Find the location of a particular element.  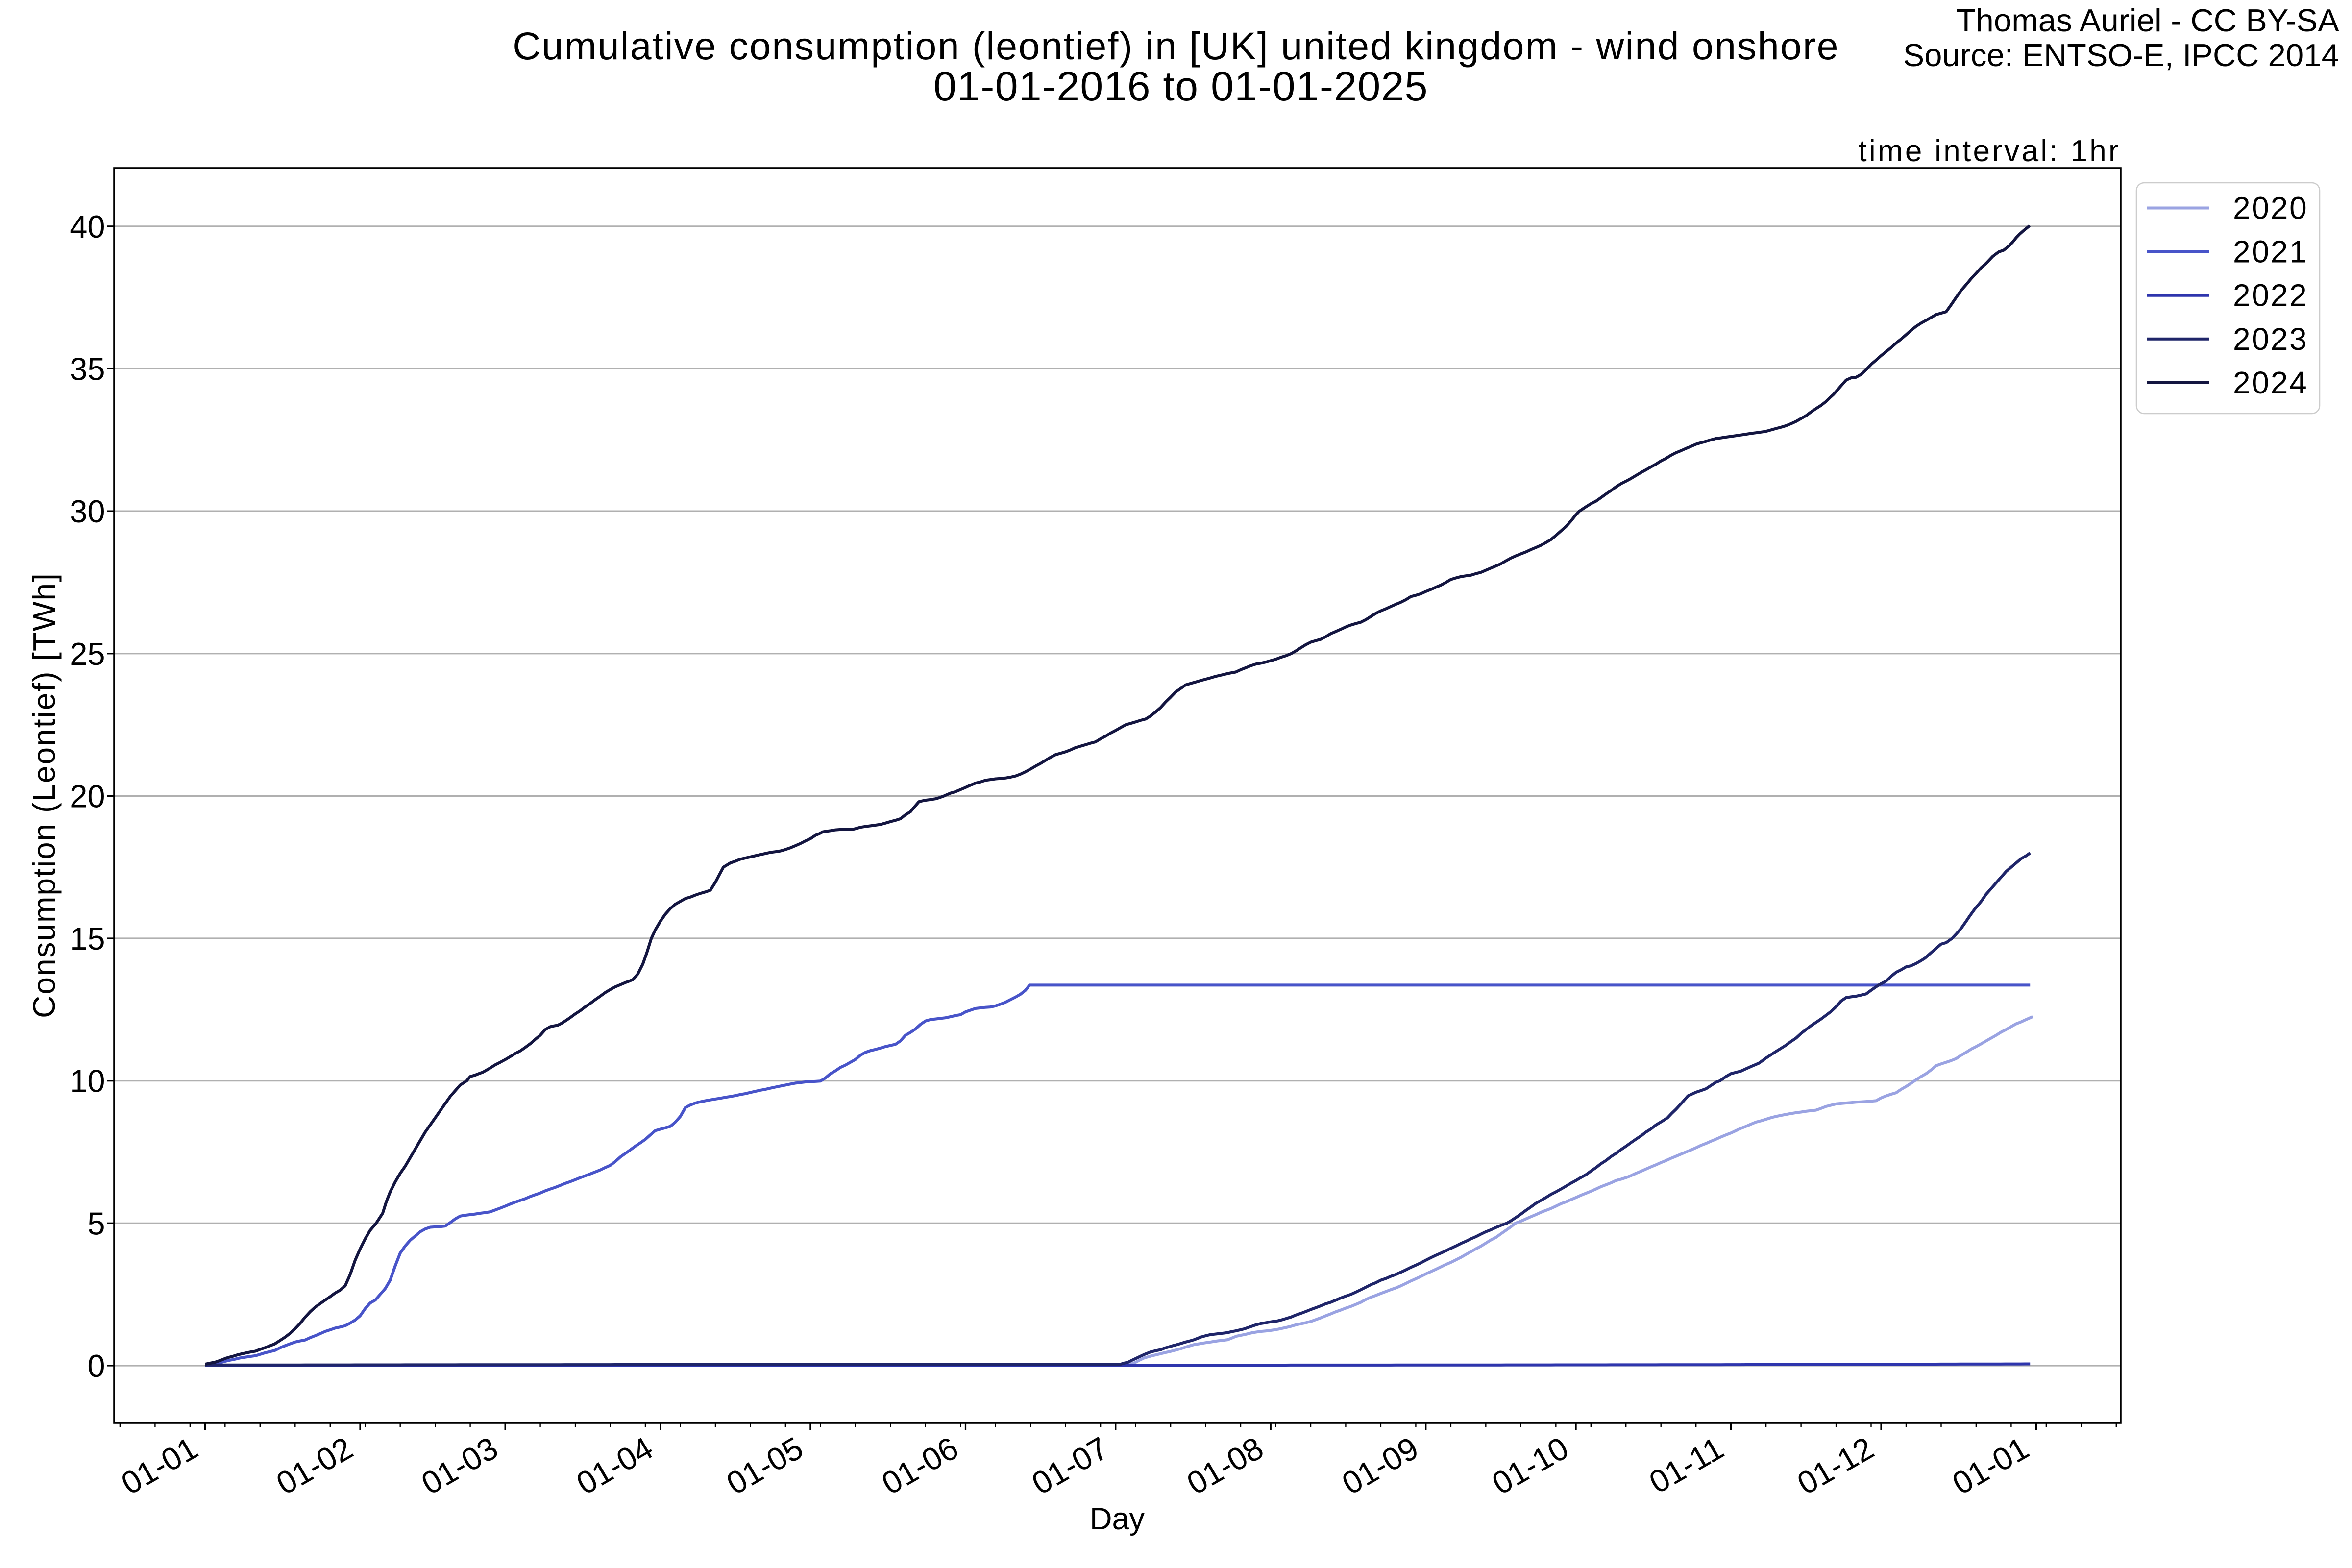

svg-text: 35 is located at coordinates (87, 369).